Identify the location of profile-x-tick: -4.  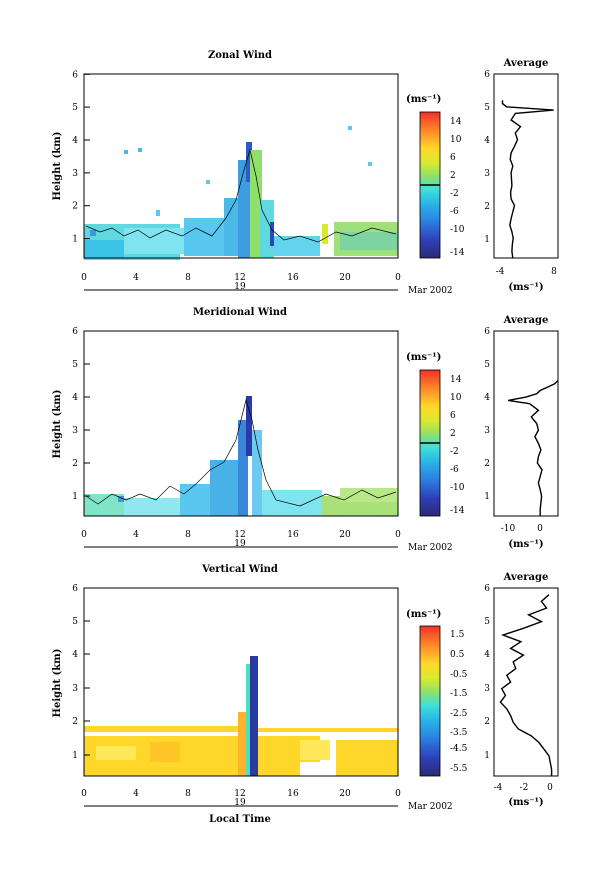
(500, 272).